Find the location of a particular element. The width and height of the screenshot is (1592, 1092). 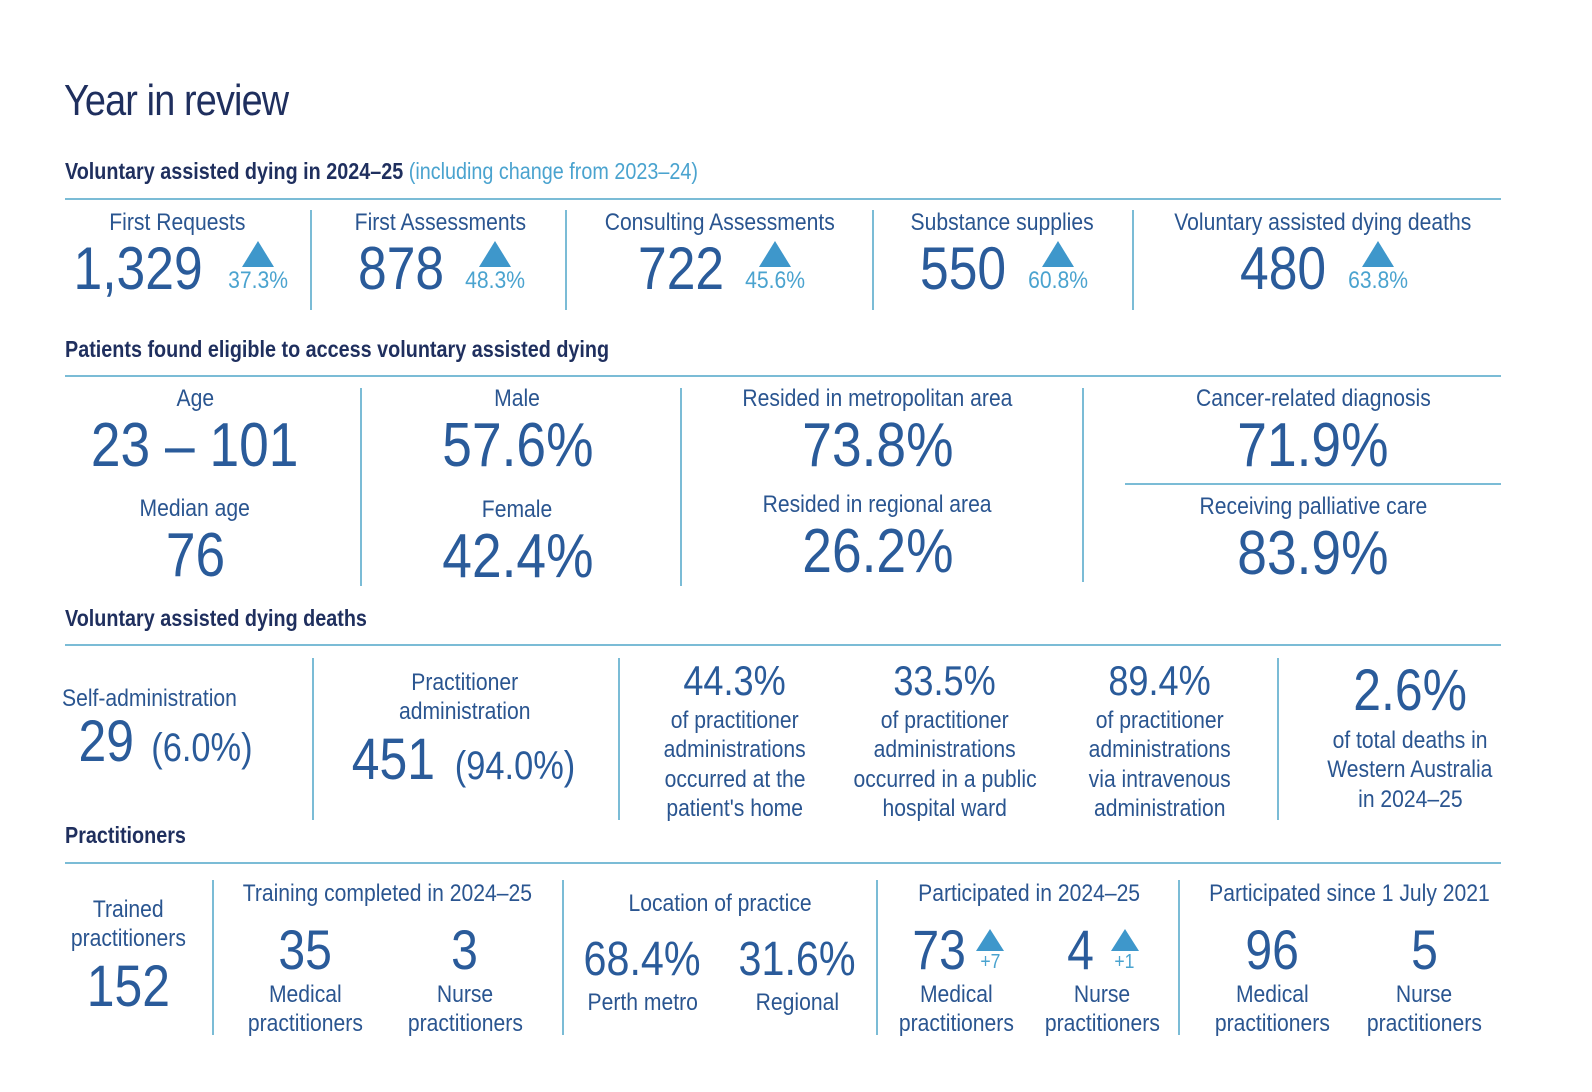

stat-palliative: Receiving palliative care 83.9% is located at coordinates (1313, 538).